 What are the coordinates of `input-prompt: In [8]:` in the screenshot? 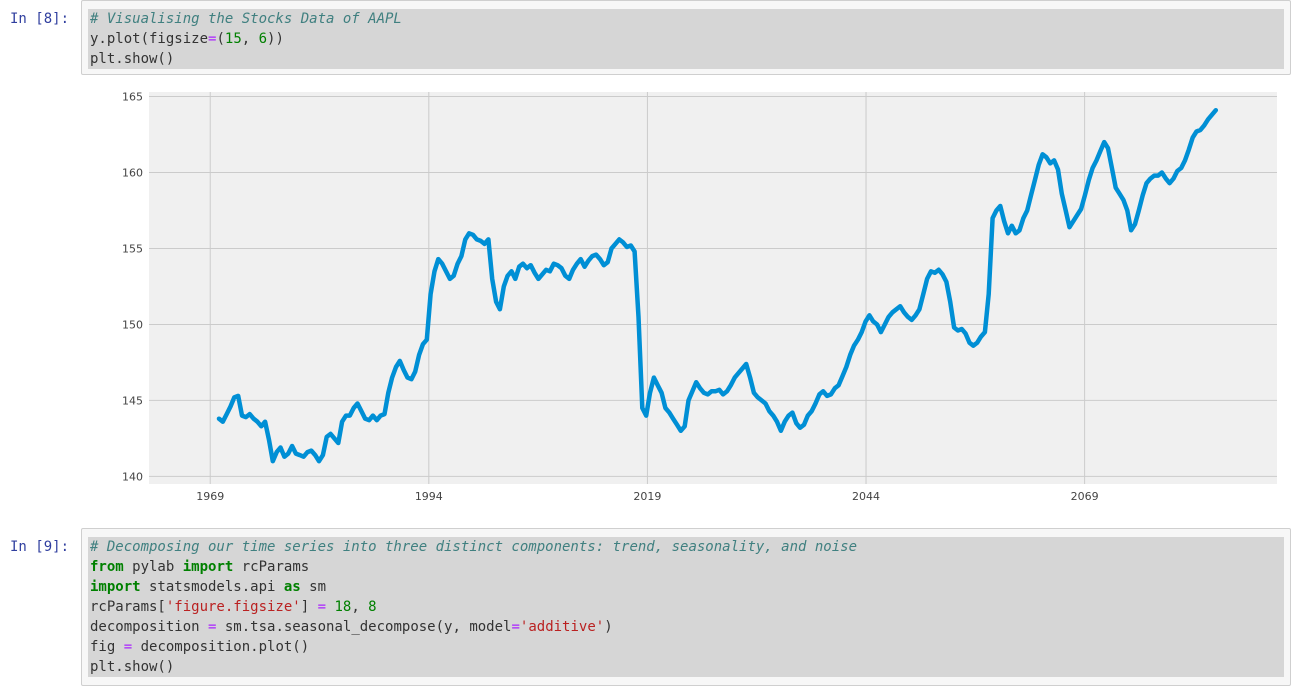 It's located at (40, 19).